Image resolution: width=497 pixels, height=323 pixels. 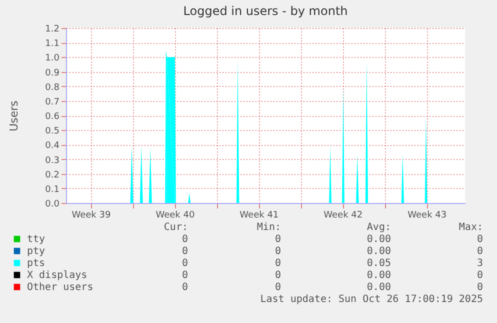 What do you see at coordinates (14, 116) in the screenshot?
I see `y-axis-title: Users` at bounding box center [14, 116].